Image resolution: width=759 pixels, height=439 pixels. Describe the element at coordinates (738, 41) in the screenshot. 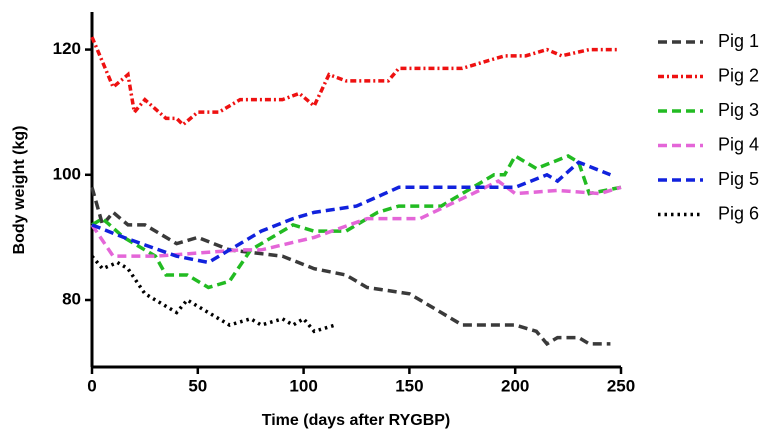

I see `legend-label: Pig 1` at that location.